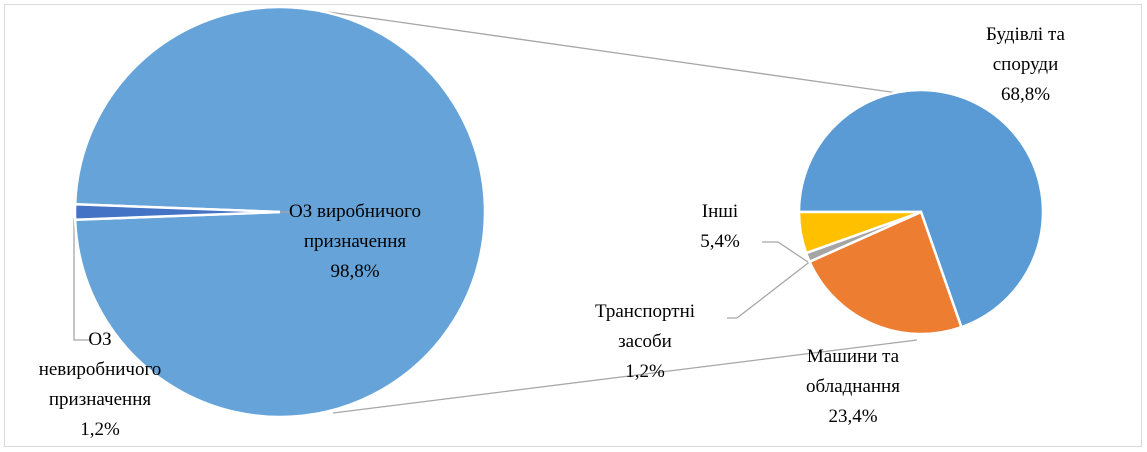 The height and width of the screenshot is (452, 1147). I want to click on category-label: Будівлі та споруди, so click(1025, 49).